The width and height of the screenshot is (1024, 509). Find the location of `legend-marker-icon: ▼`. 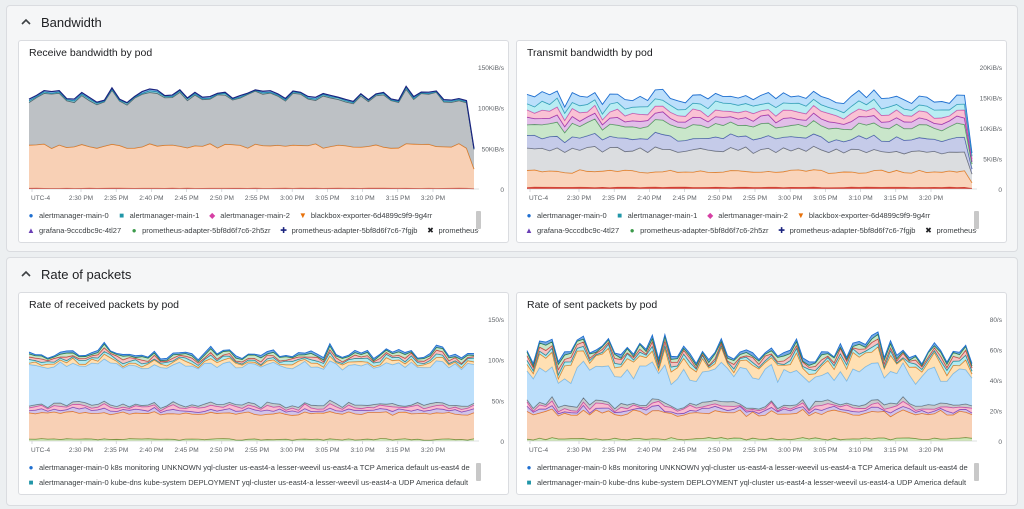

legend-marker-icon: ▼ is located at coordinates (800, 215).